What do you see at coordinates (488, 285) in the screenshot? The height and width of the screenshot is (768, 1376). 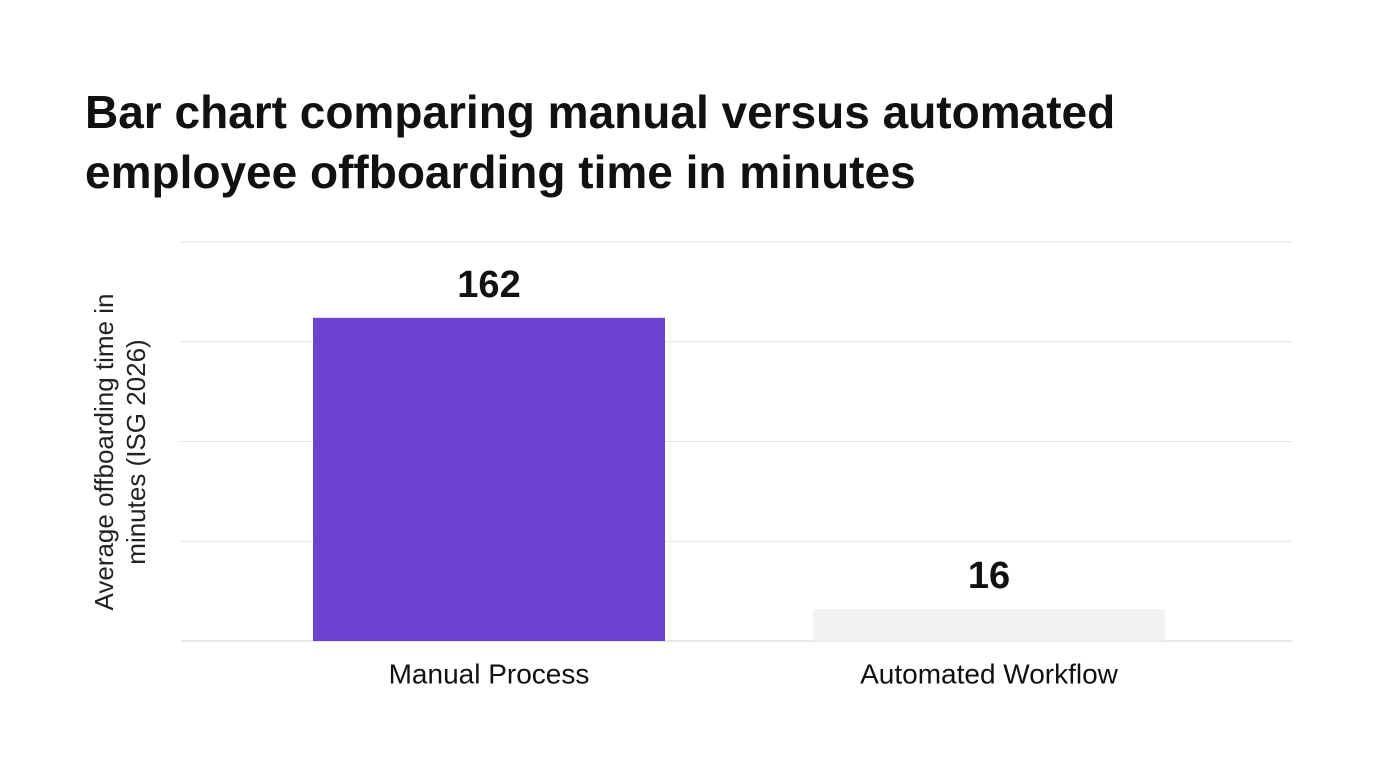 I see `value-label: 162` at bounding box center [488, 285].